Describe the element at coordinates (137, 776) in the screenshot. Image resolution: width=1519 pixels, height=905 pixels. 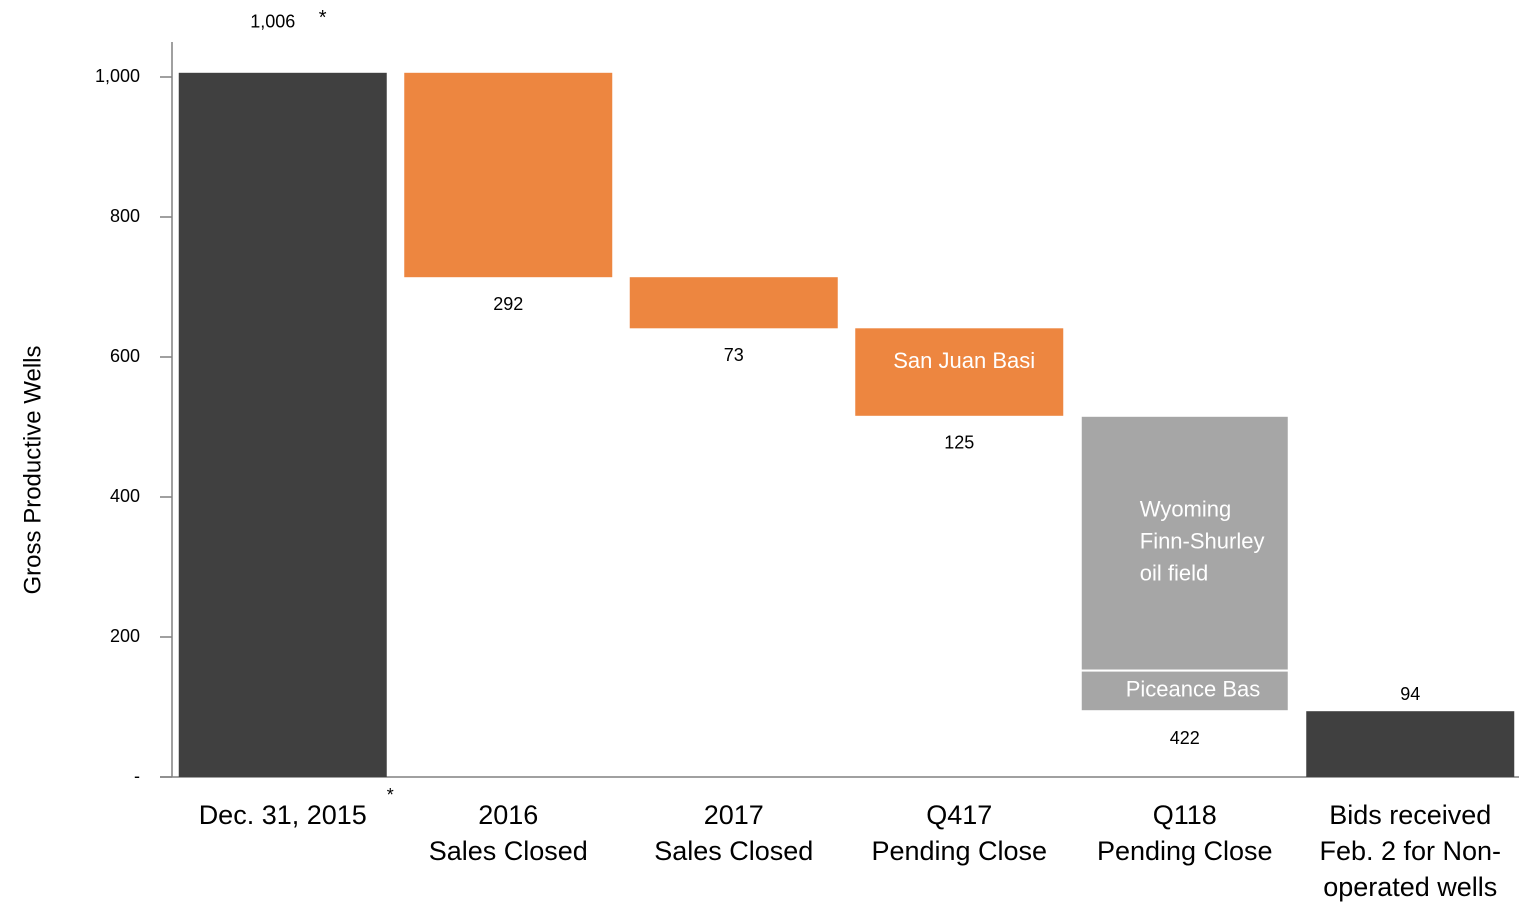
I see `y-tick-label: -` at that location.